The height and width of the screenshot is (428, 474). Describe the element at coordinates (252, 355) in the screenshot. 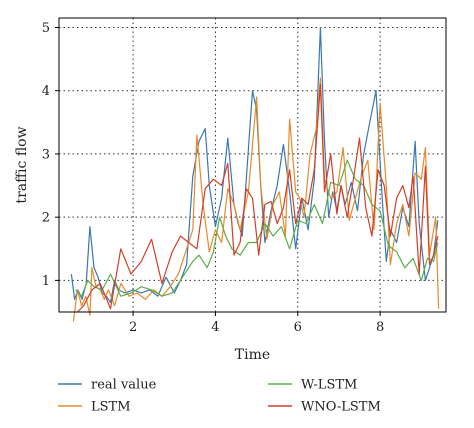

I see `x-axis-label: Time` at that location.